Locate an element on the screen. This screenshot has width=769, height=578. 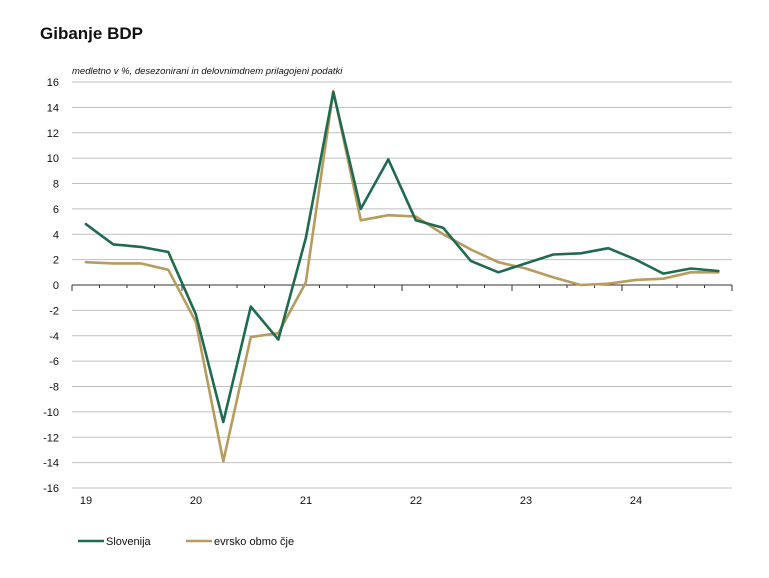
y-tick-label: -12 is located at coordinates (51, 438).